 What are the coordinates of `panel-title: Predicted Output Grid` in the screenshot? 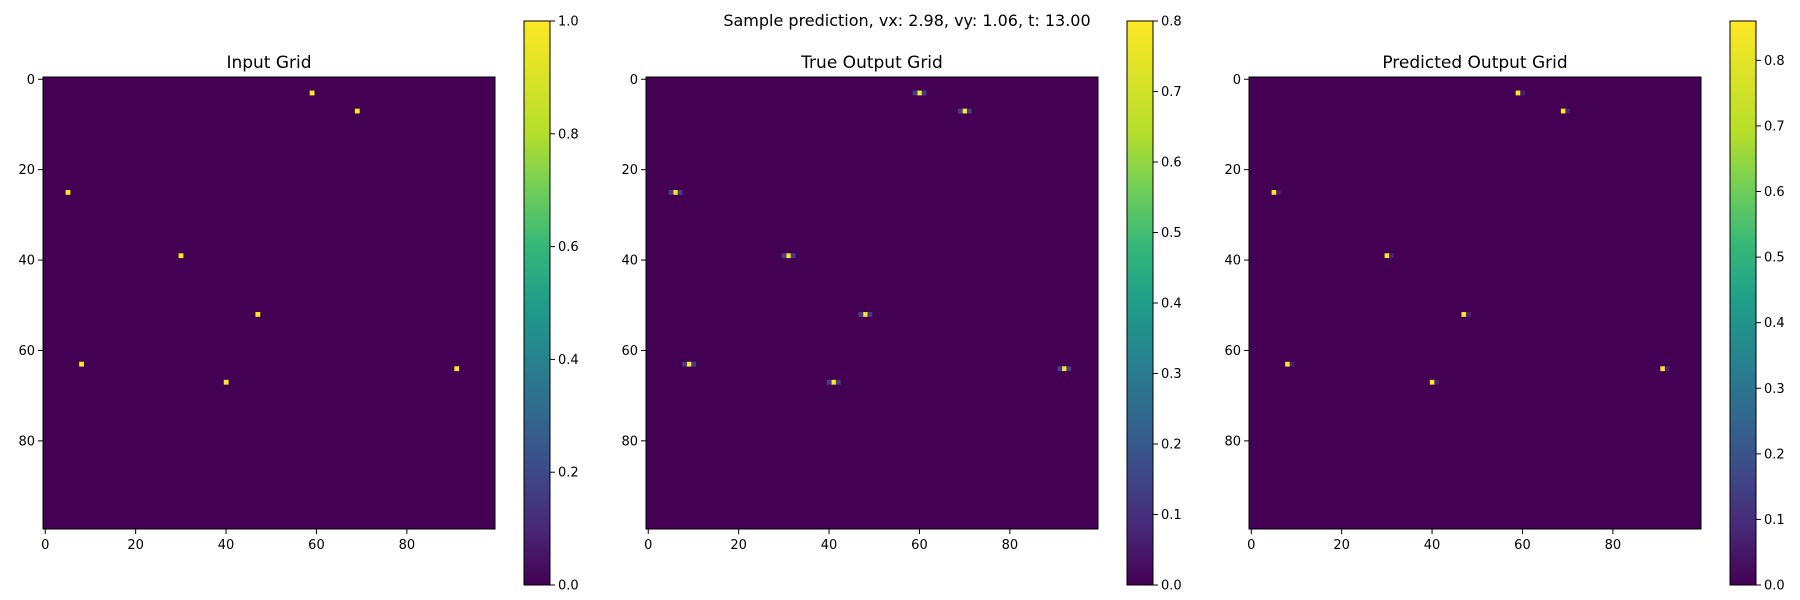 It's located at (1474, 63).